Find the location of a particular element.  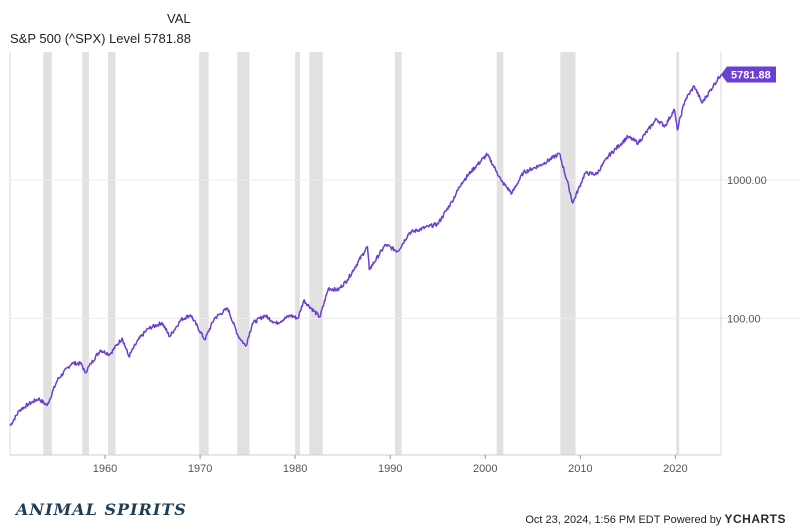

animal-spirits-logo: ANIMAL SPIRITS is located at coordinates (101, 509).